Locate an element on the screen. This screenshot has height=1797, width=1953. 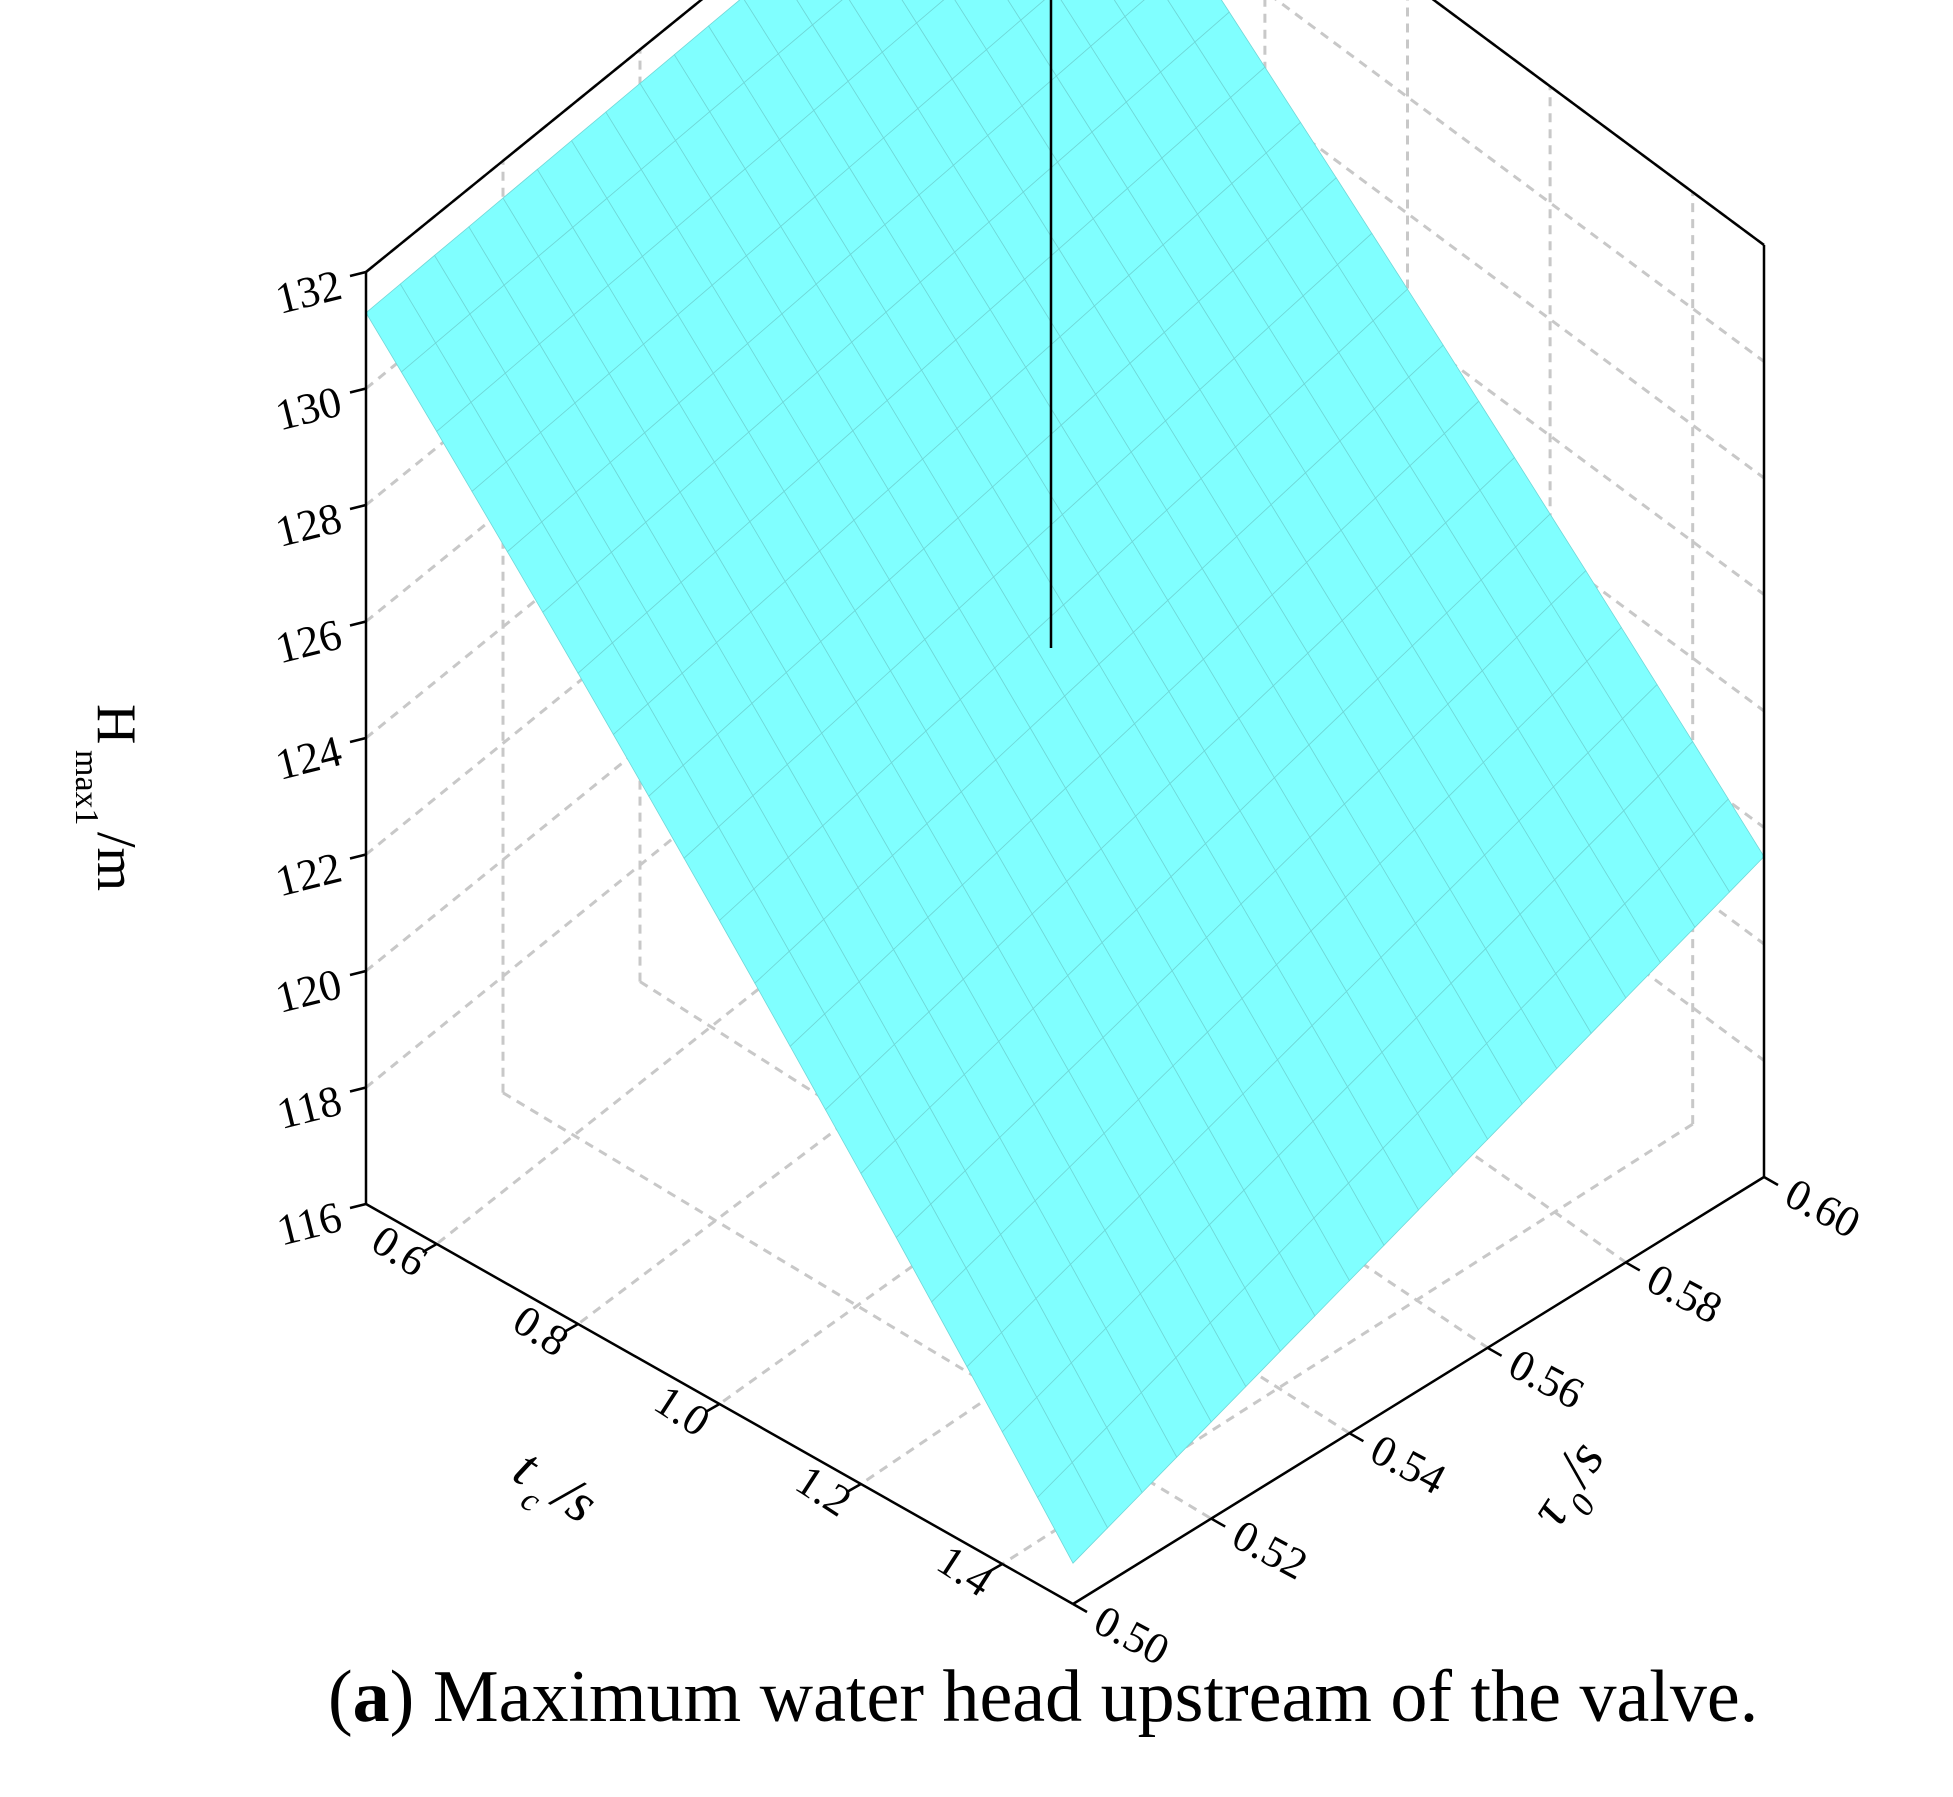
z-tick-label-4: 124 is located at coordinates (309, 758).